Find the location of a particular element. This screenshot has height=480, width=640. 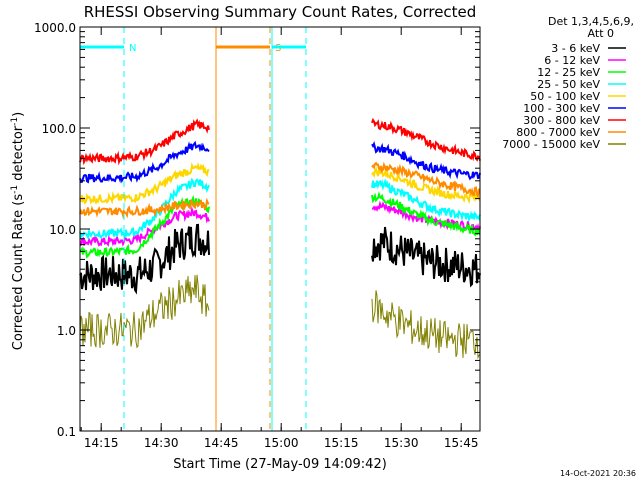

x-tick-label: 15:45 is located at coordinates (461, 443).